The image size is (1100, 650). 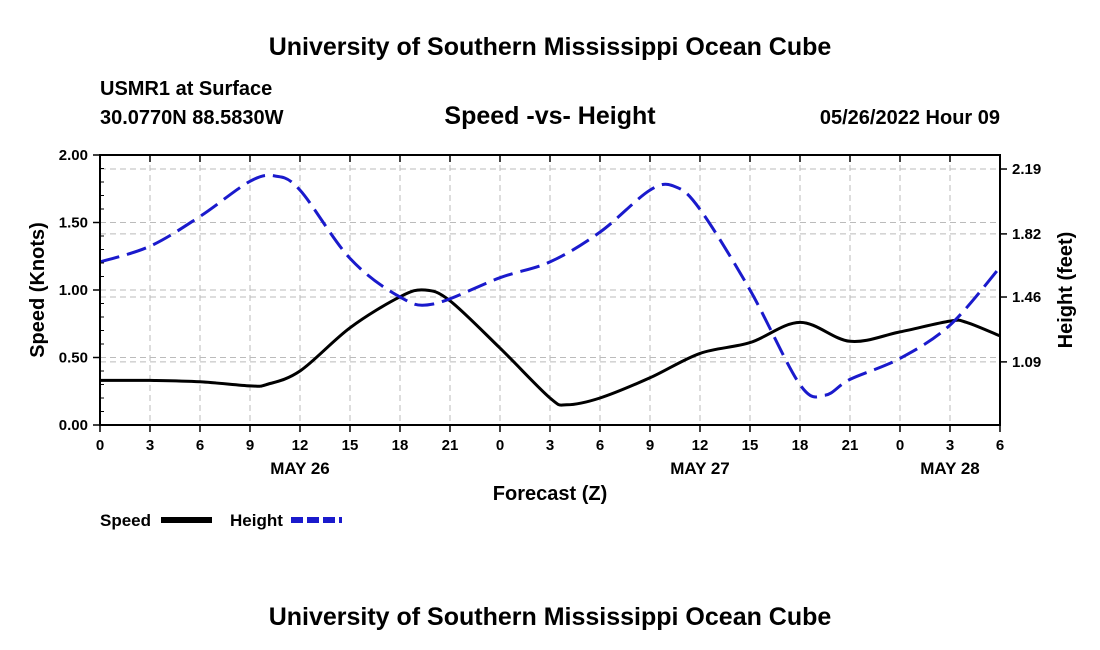 I want to click on y-tick-label-left: 1.50, so click(x=73, y=223).